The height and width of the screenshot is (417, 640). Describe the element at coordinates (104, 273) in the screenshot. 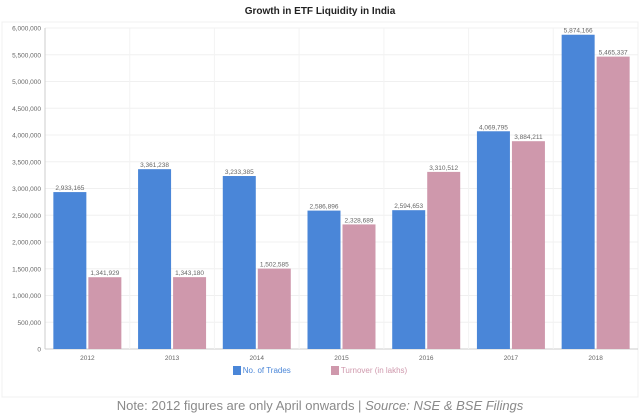

I see `data-label: 1,341,929` at that location.